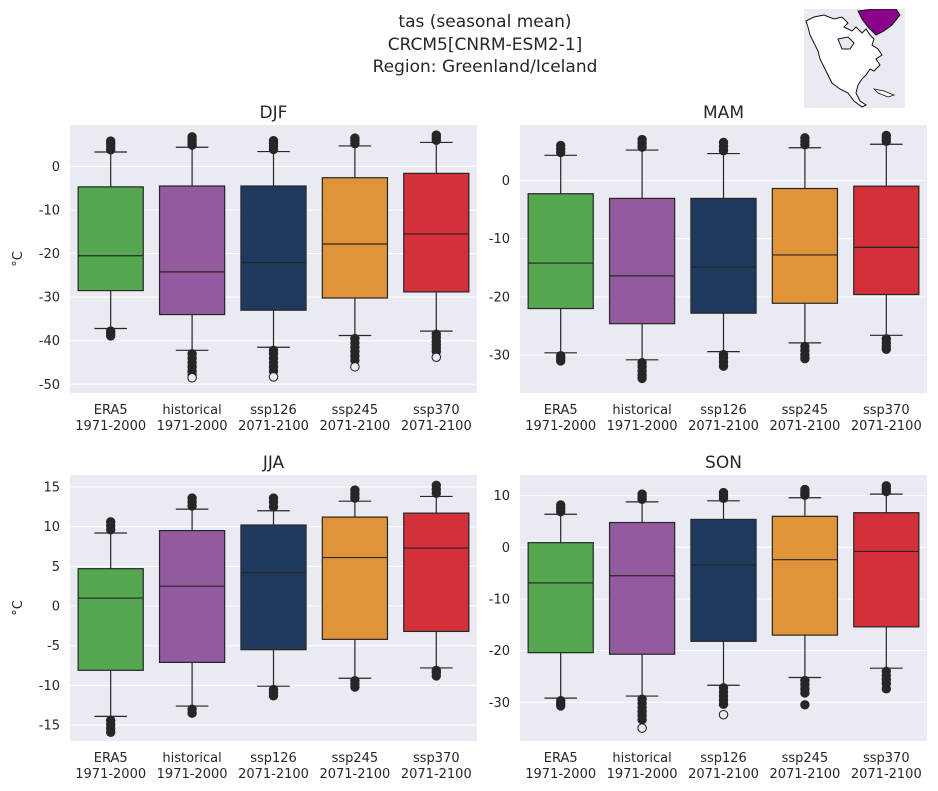  I want to click on y-tick-label: -10, so click(499, 239).